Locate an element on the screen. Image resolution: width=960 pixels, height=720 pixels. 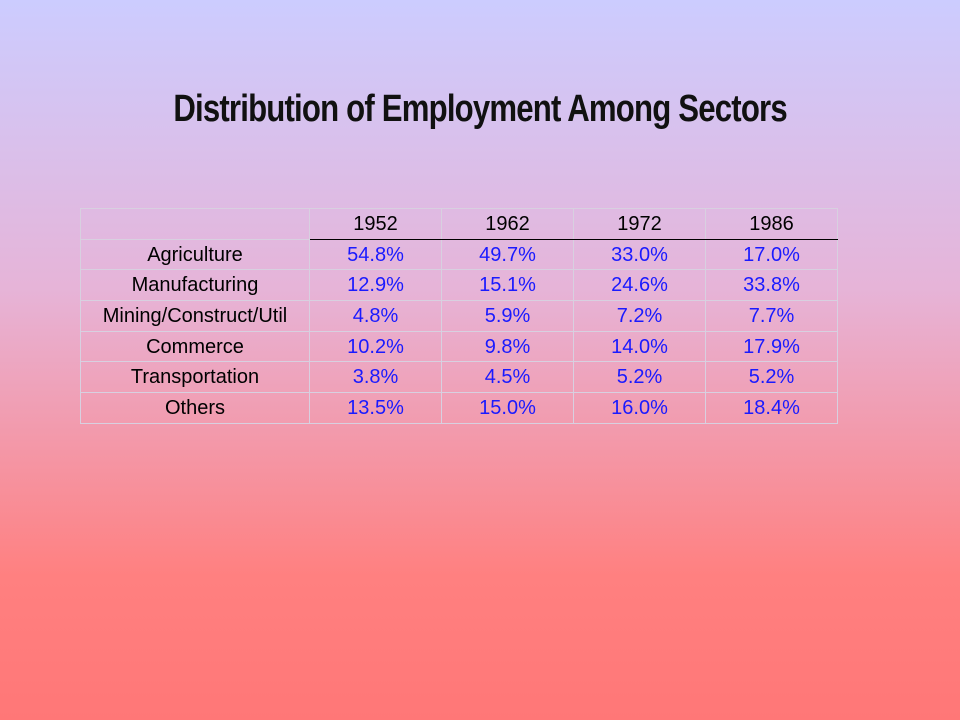
row-label: Agriculture is located at coordinates (195, 254).